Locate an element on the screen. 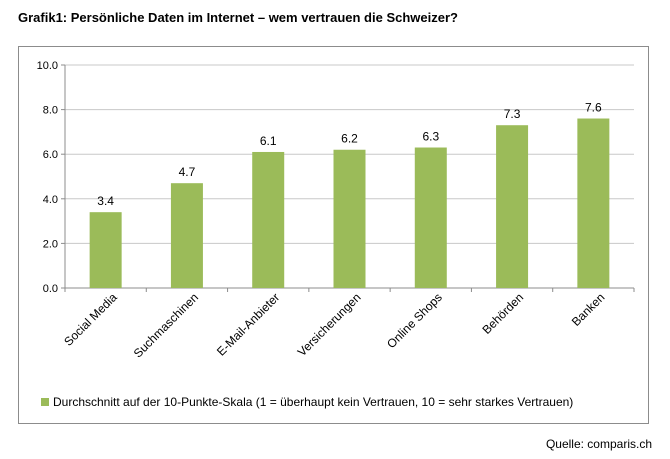 The width and height of the screenshot is (670, 459). y-tick-label: 4.0 is located at coordinates (50, 200).